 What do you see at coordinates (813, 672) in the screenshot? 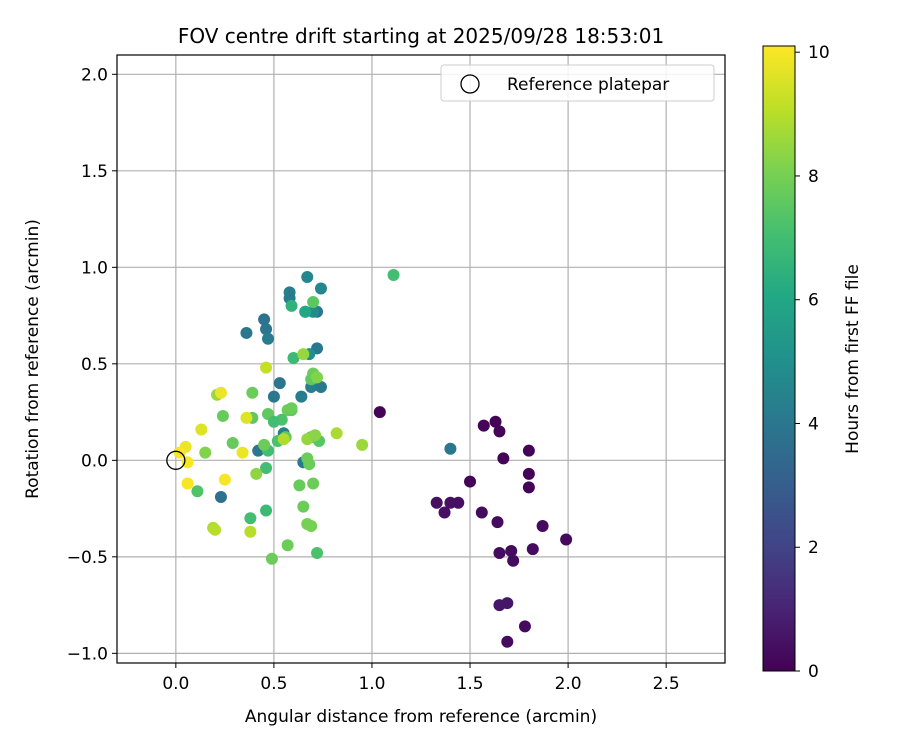
I see `colorbar-tick-label: 0` at bounding box center [813, 672].